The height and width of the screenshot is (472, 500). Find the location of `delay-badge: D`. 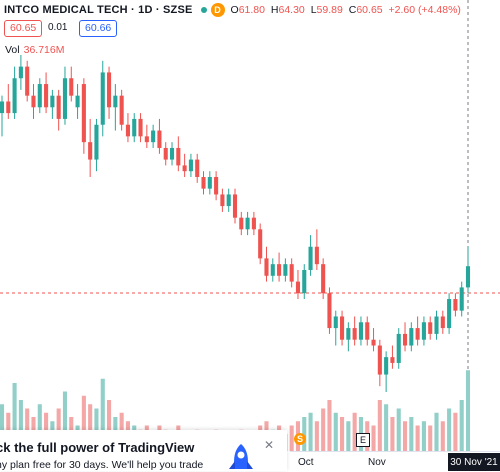

delay-badge: D is located at coordinates (217, 10).